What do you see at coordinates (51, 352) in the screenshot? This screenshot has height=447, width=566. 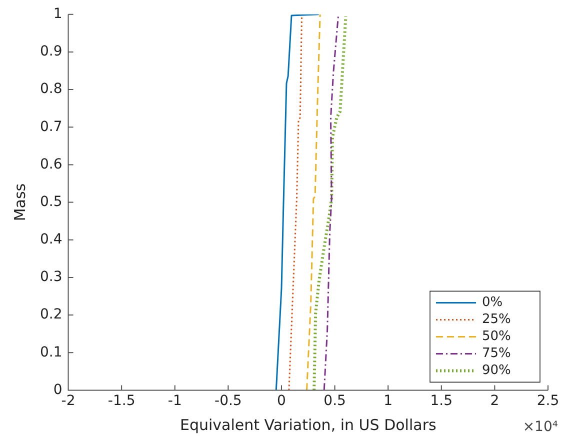 I see `y-tick-label: 0.1` at bounding box center [51, 352].